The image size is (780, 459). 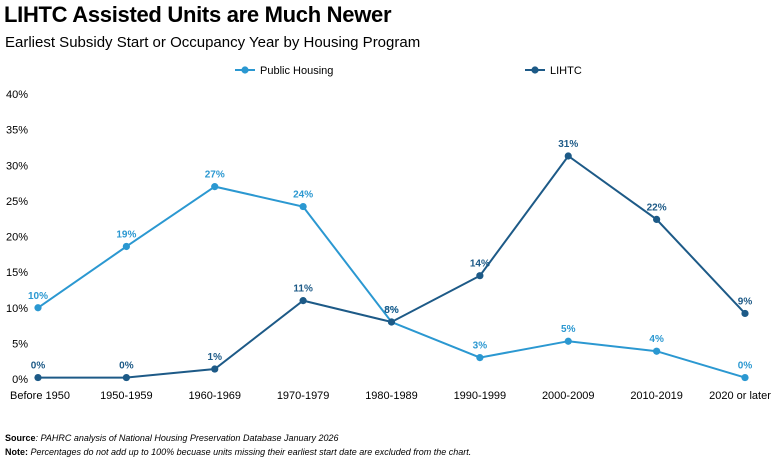 I want to click on note-label: Note:, so click(x=16, y=452).